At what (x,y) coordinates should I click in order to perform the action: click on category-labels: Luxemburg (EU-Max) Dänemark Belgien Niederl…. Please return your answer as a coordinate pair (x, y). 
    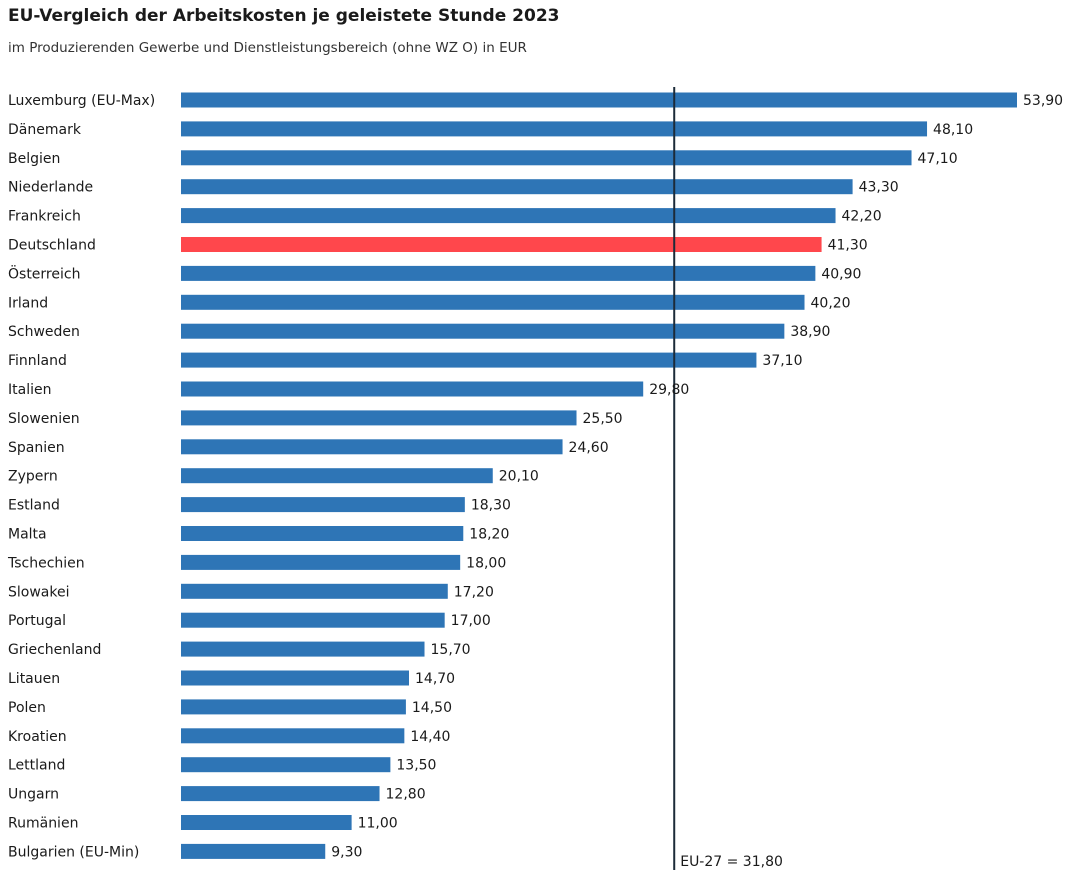
    Looking at the image, I should click on (81, 476).